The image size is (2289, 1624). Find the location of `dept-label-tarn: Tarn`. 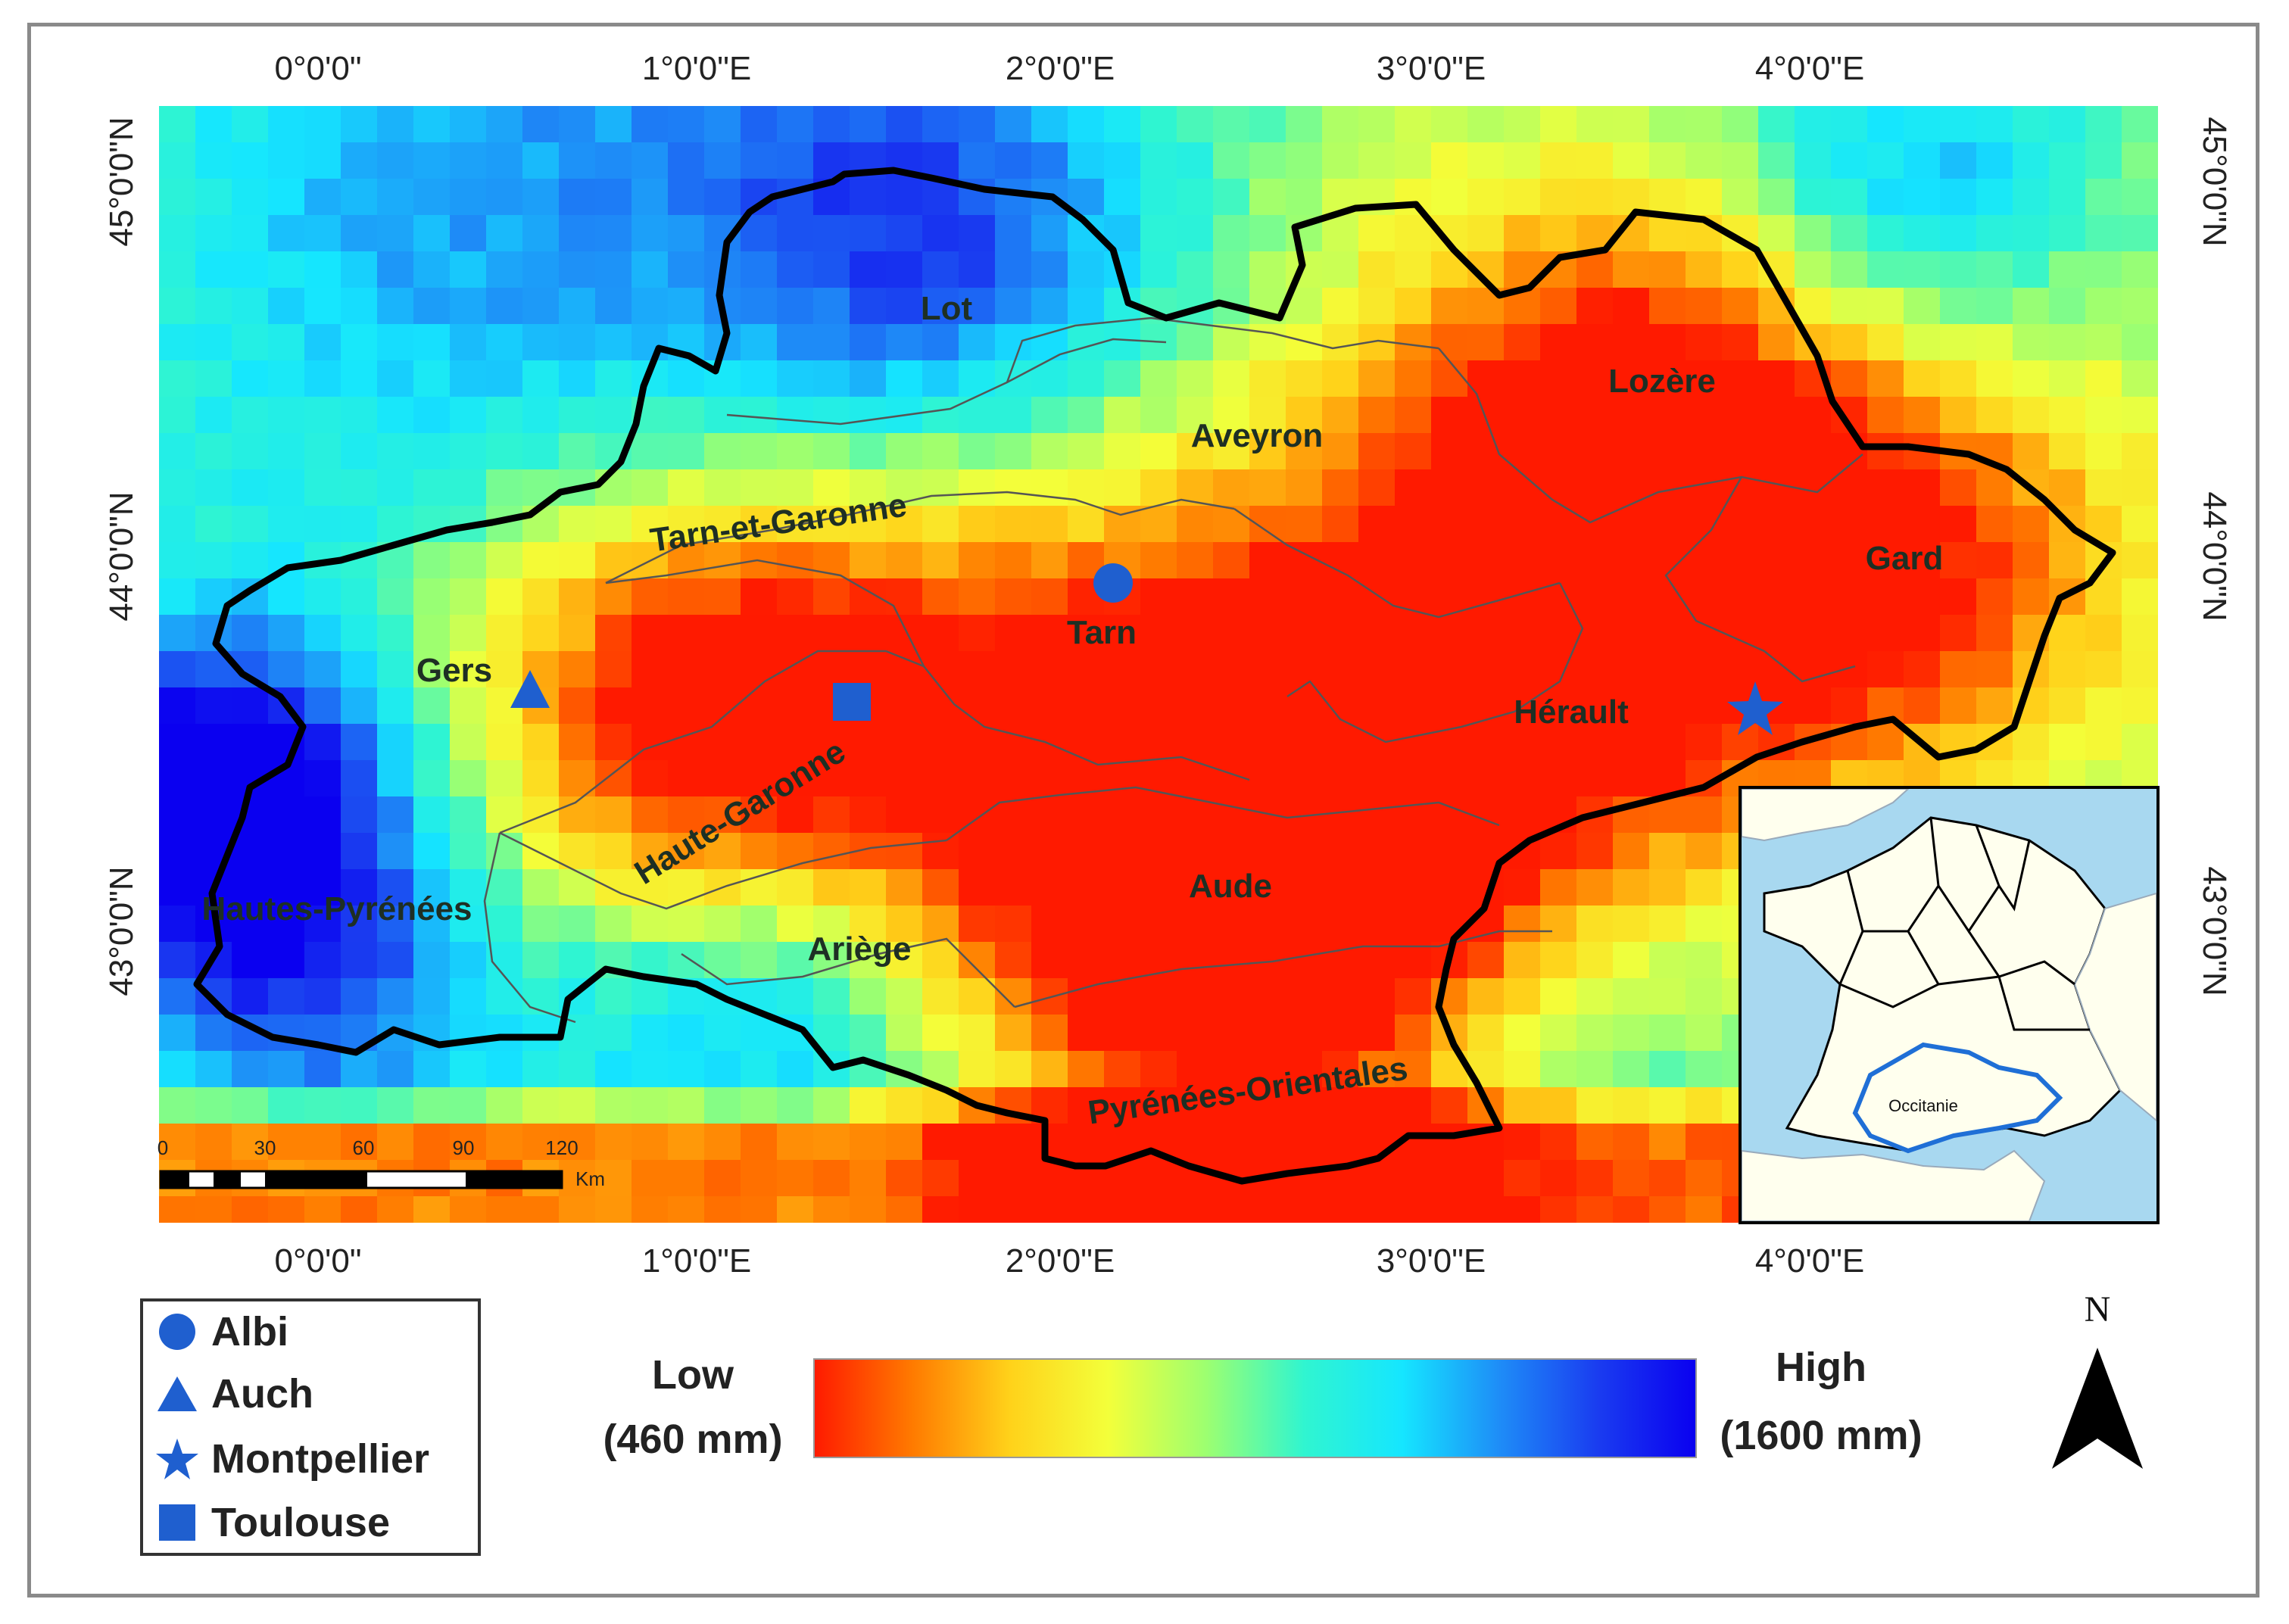

dept-label-tarn: Tarn is located at coordinates (1102, 632).